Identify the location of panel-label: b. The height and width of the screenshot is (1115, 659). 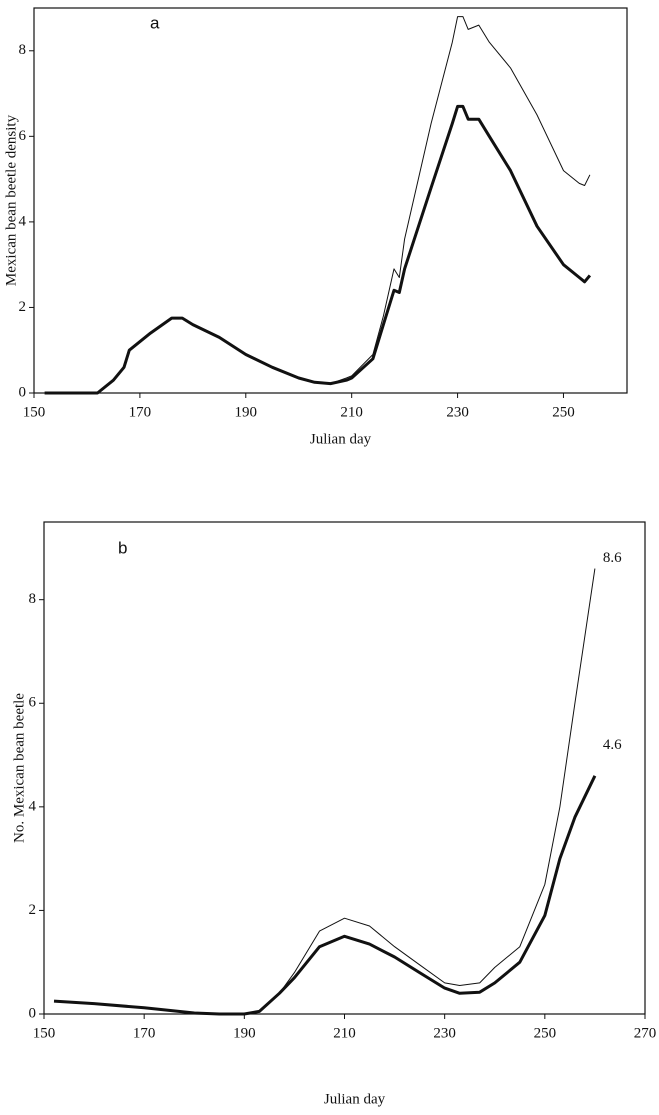
(122, 547).